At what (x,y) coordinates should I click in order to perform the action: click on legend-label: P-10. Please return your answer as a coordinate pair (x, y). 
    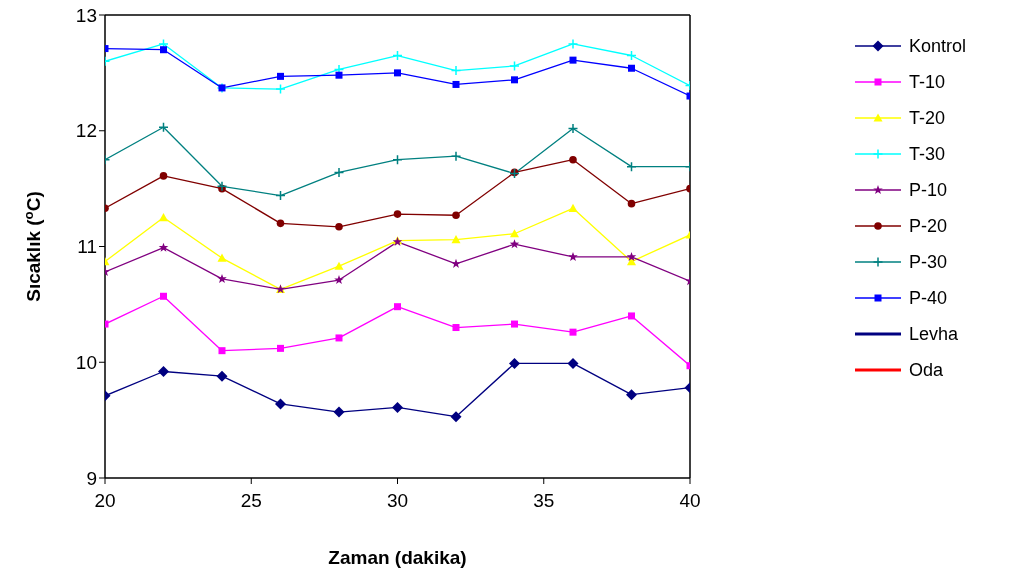
    Looking at the image, I should click on (928, 190).